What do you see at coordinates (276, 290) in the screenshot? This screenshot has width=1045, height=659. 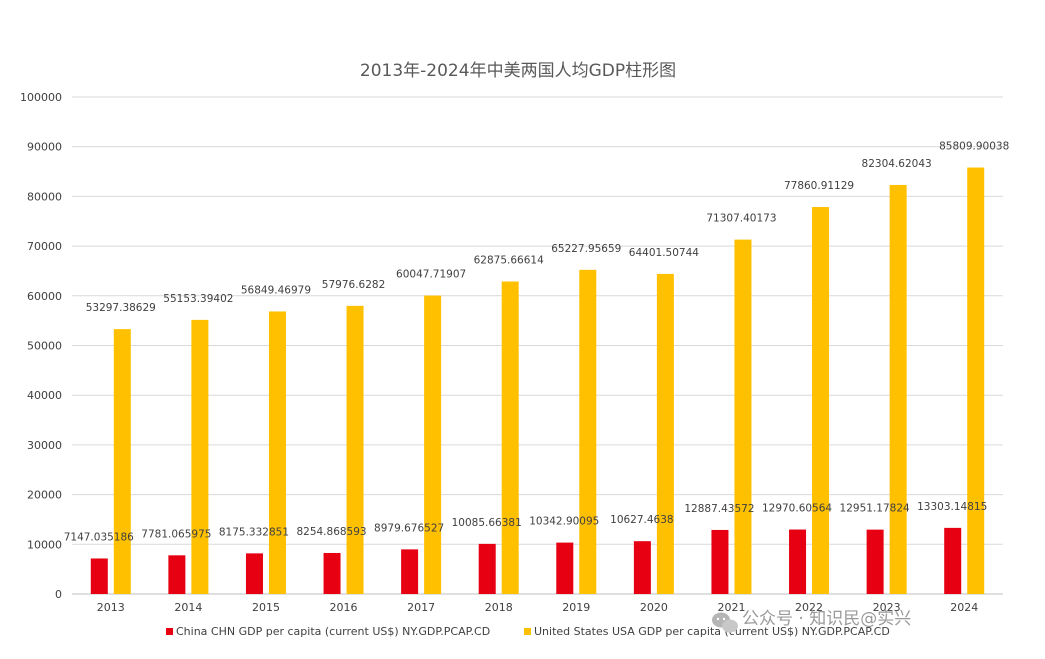 I see `data-label-usa: 56849.46979` at bounding box center [276, 290].